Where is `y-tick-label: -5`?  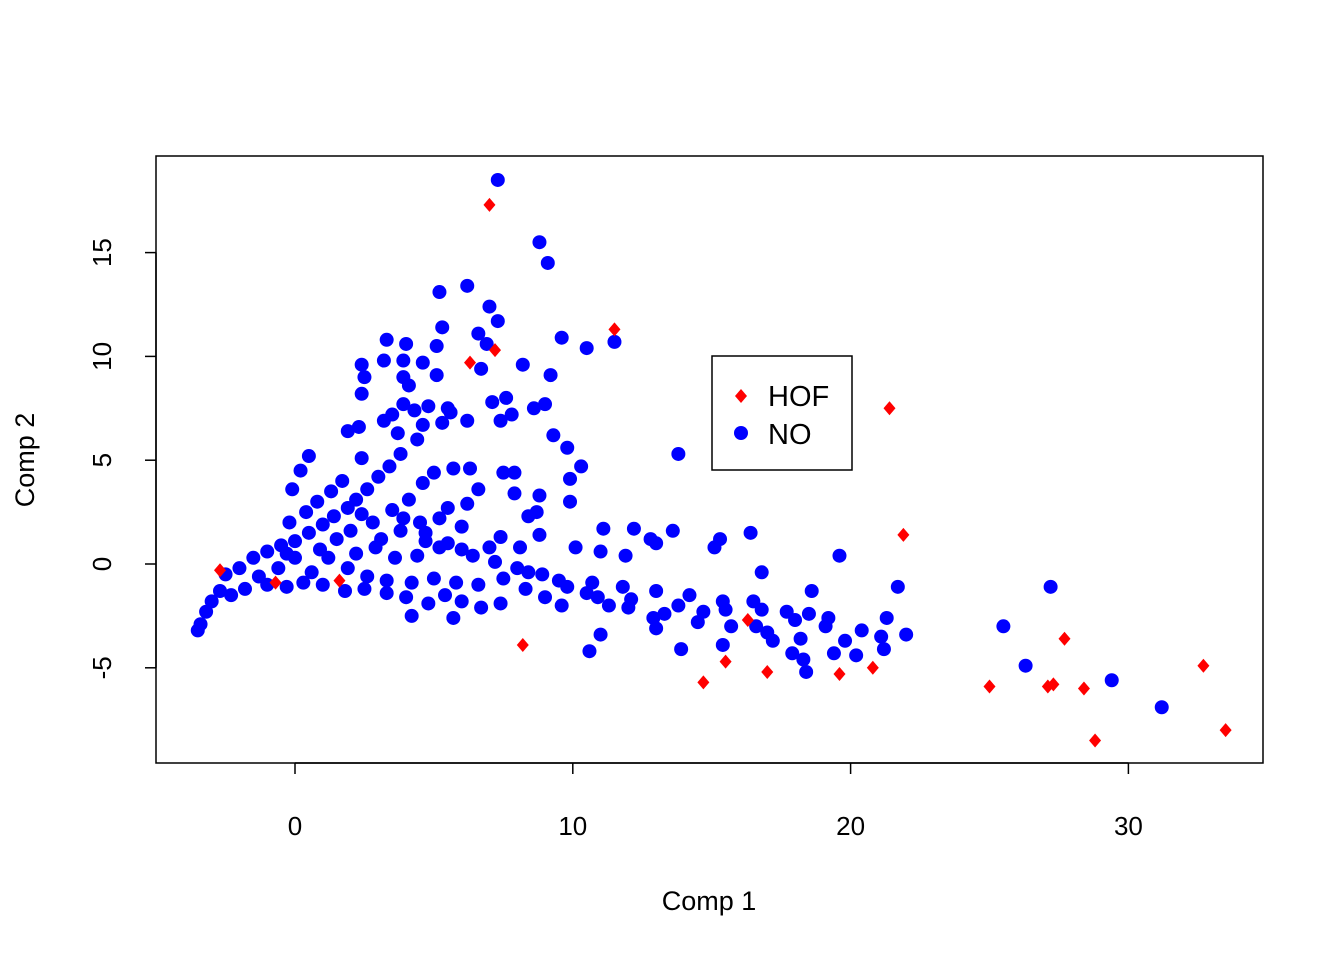
y-tick-label: -5 is located at coordinates (102, 667).